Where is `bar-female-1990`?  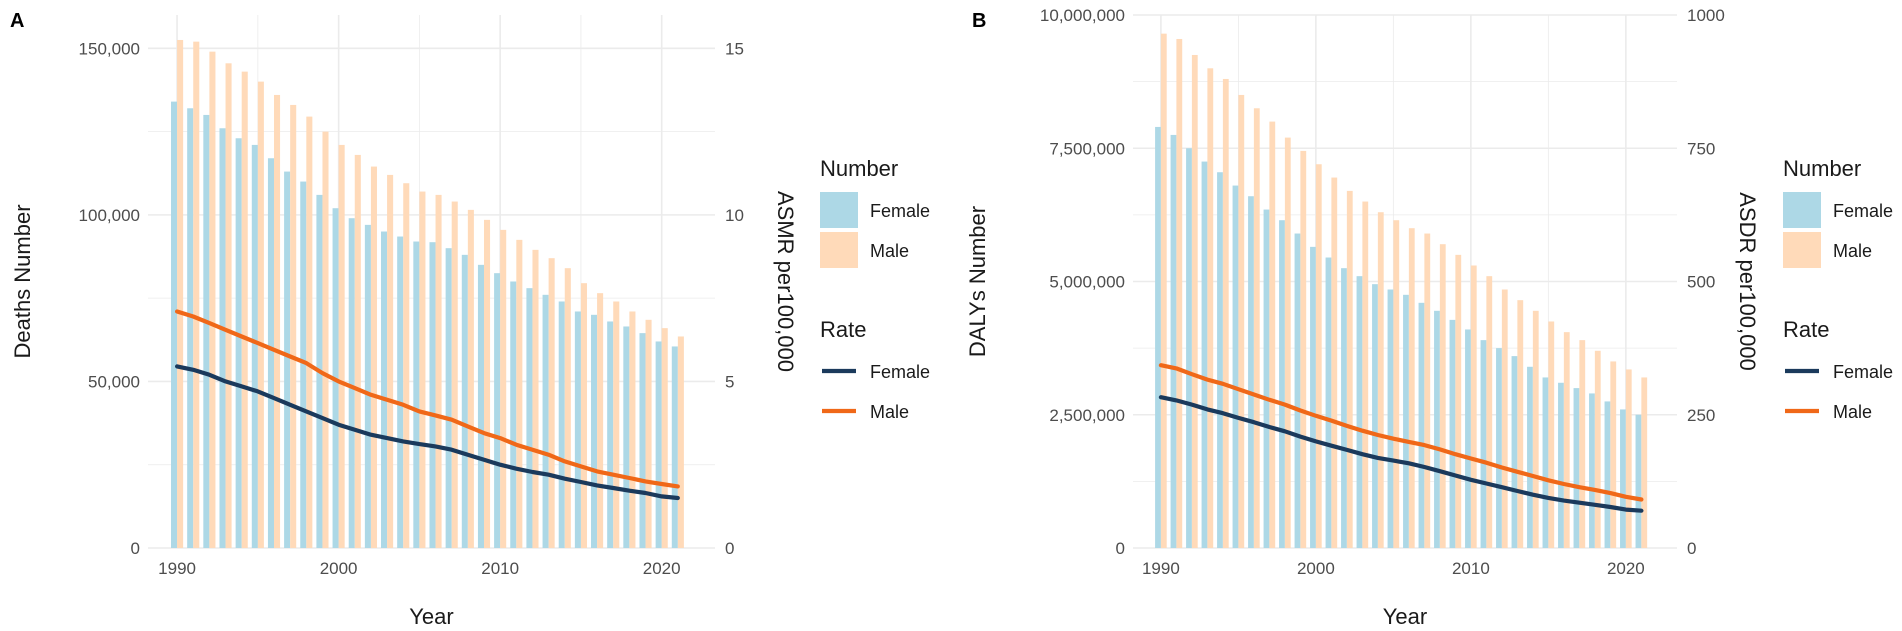
bar-female-1990 is located at coordinates (1158, 337).